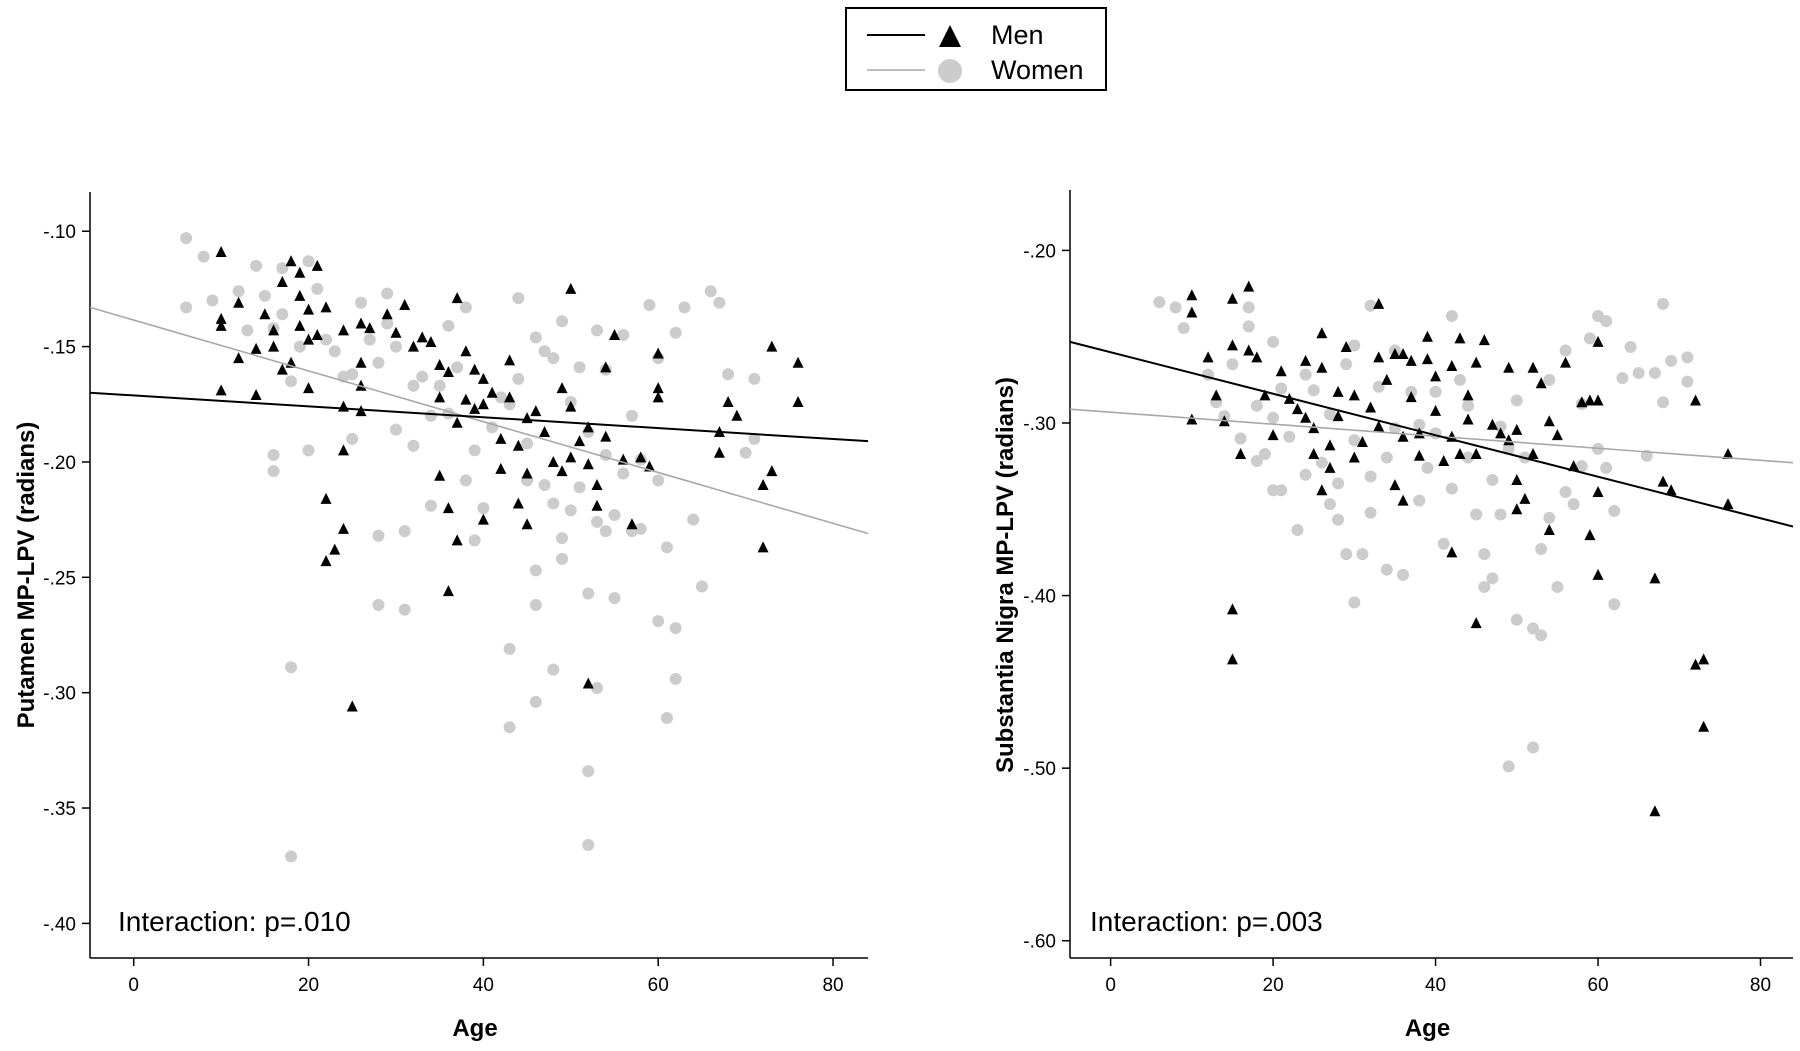 Image resolution: width=1800 pixels, height=1051 pixels. What do you see at coordinates (1039, 251) in the screenshot?
I see `y-tick-label: -.20` at bounding box center [1039, 251].